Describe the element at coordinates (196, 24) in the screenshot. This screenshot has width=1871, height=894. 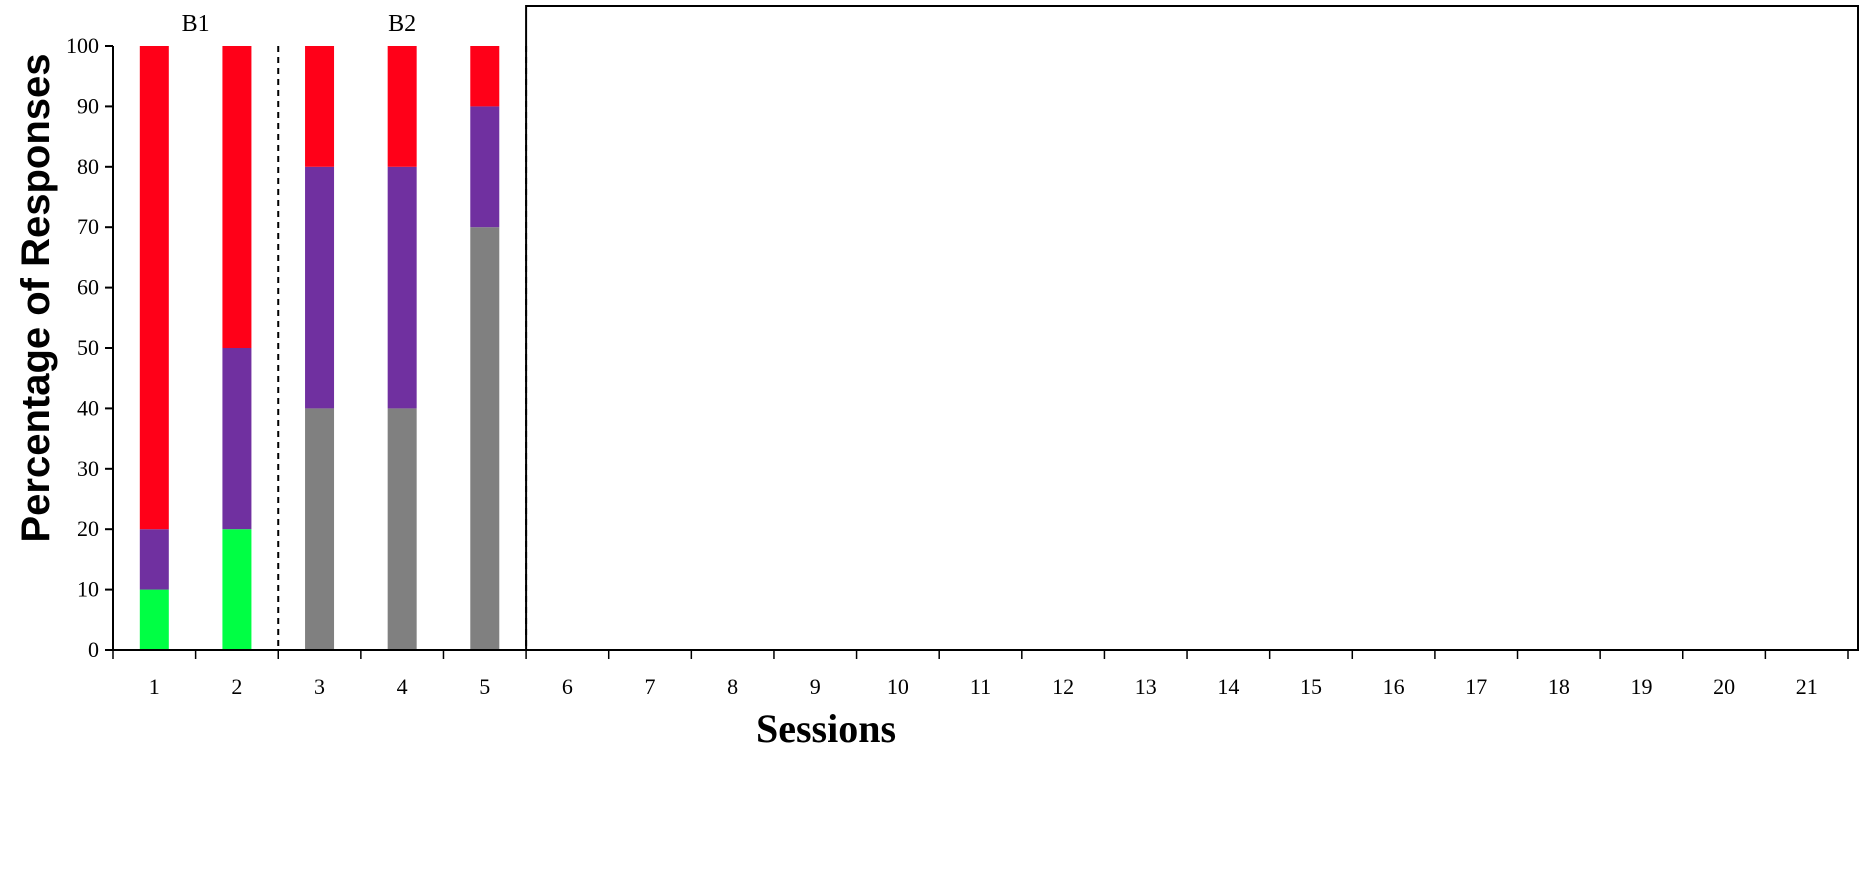
I see `phase-label-B1: B1` at that location.